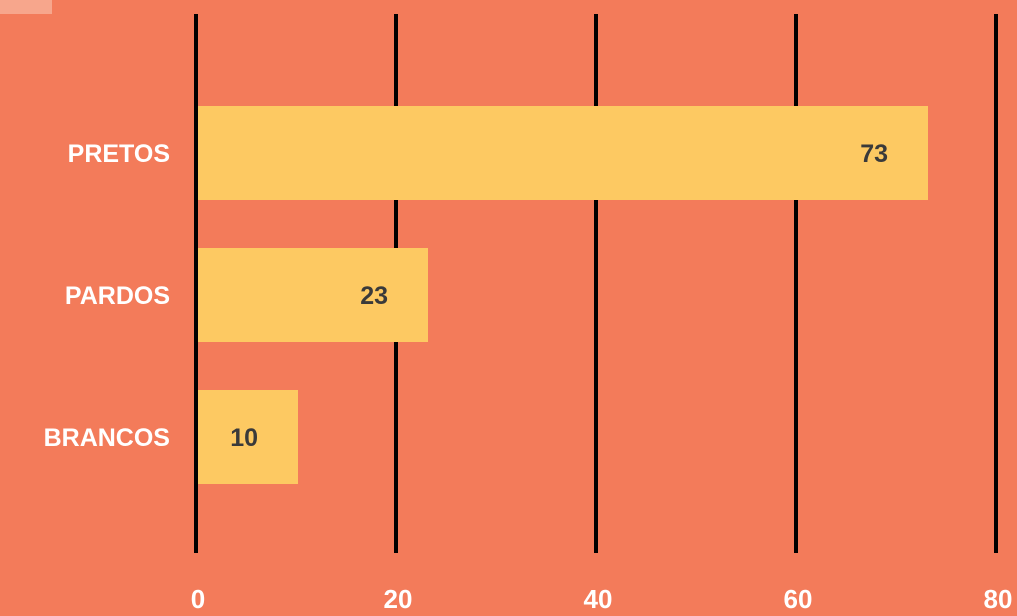  What do you see at coordinates (26, 7) in the screenshot?
I see `corner-accent` at bounding box center [26, 7].